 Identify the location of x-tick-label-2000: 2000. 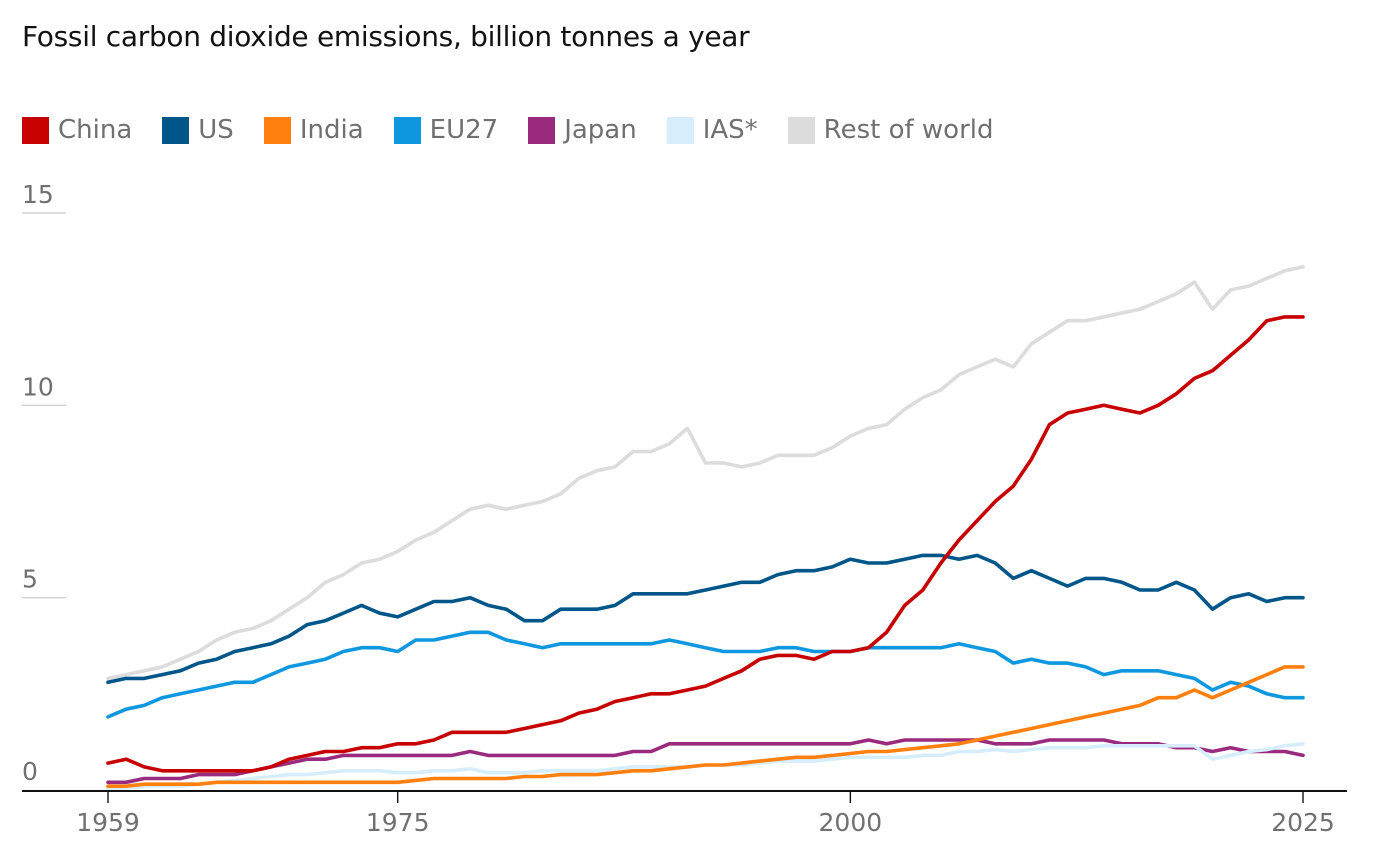
(851, 822).